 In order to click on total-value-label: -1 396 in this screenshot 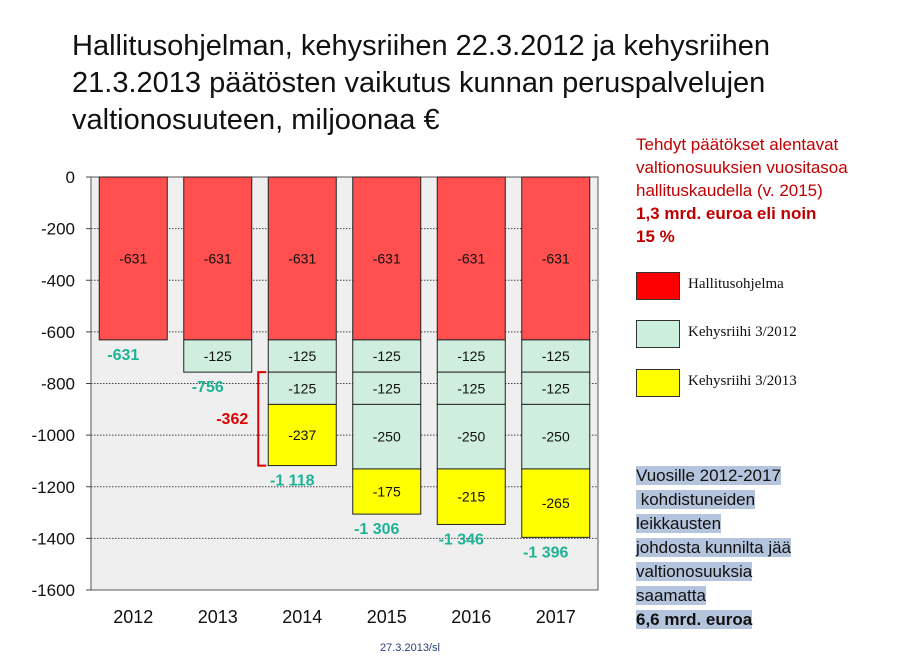, I will do `click(545, 552)`.